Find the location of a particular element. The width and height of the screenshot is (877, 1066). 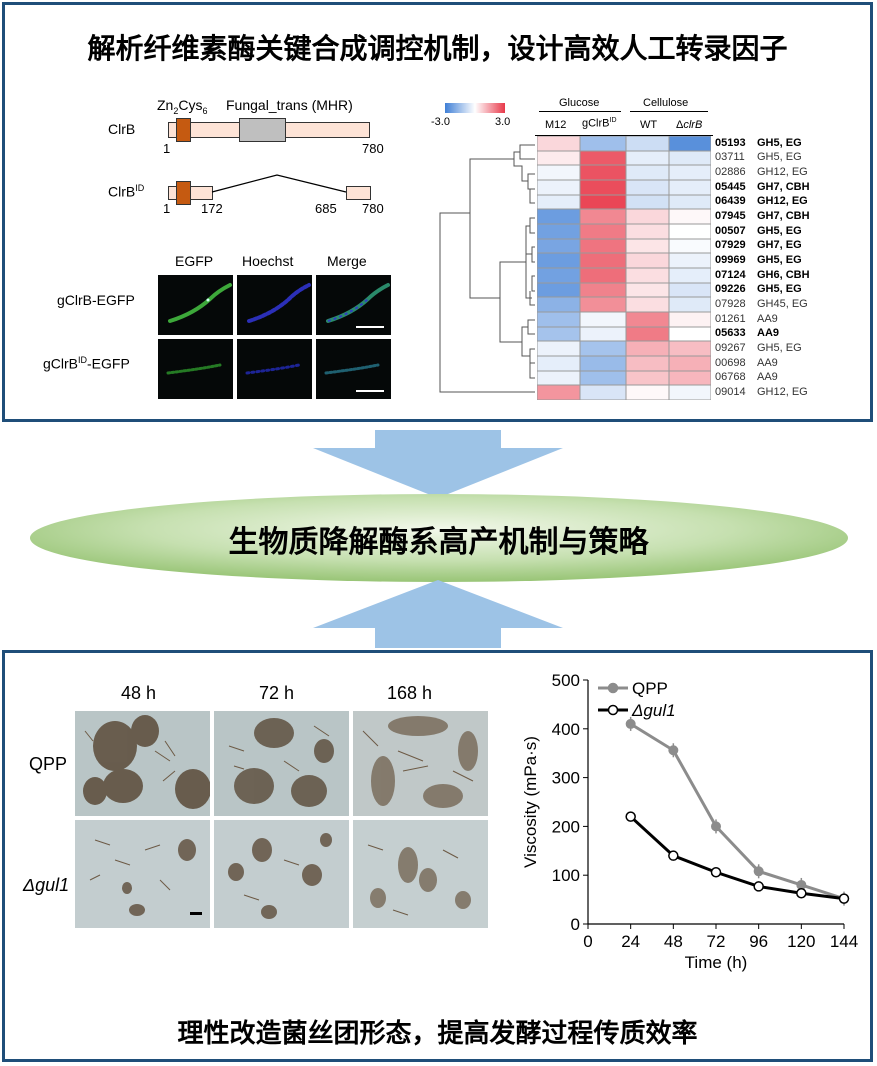

col-wt-label: WT is located at coordinates (649, 125).